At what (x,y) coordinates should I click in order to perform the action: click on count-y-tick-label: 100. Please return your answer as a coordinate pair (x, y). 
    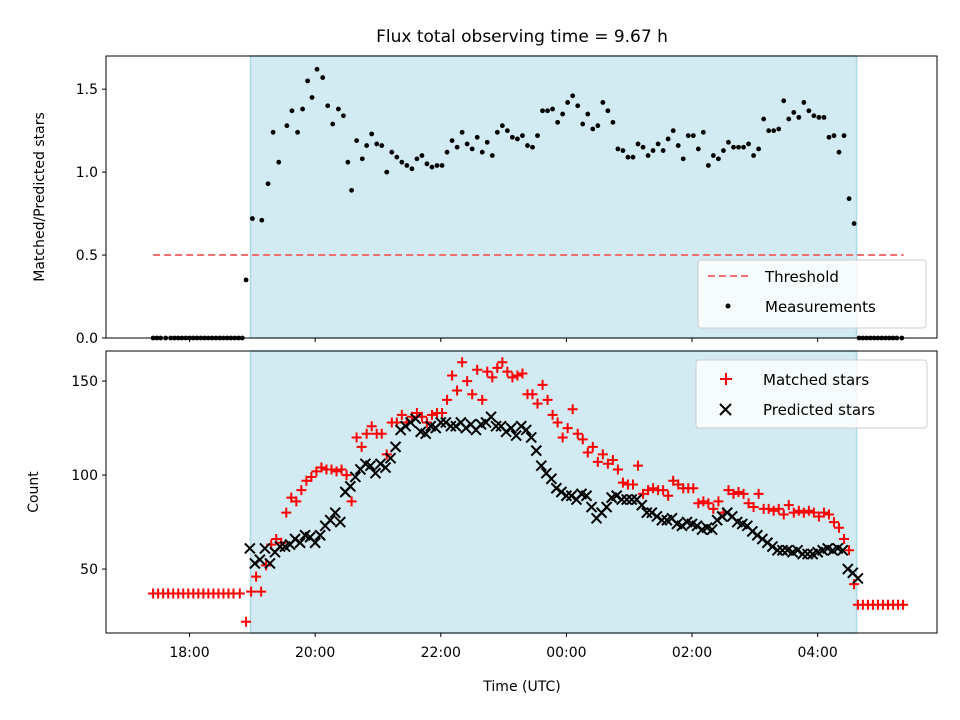
    Looking at the image, I should click on (84, 476).